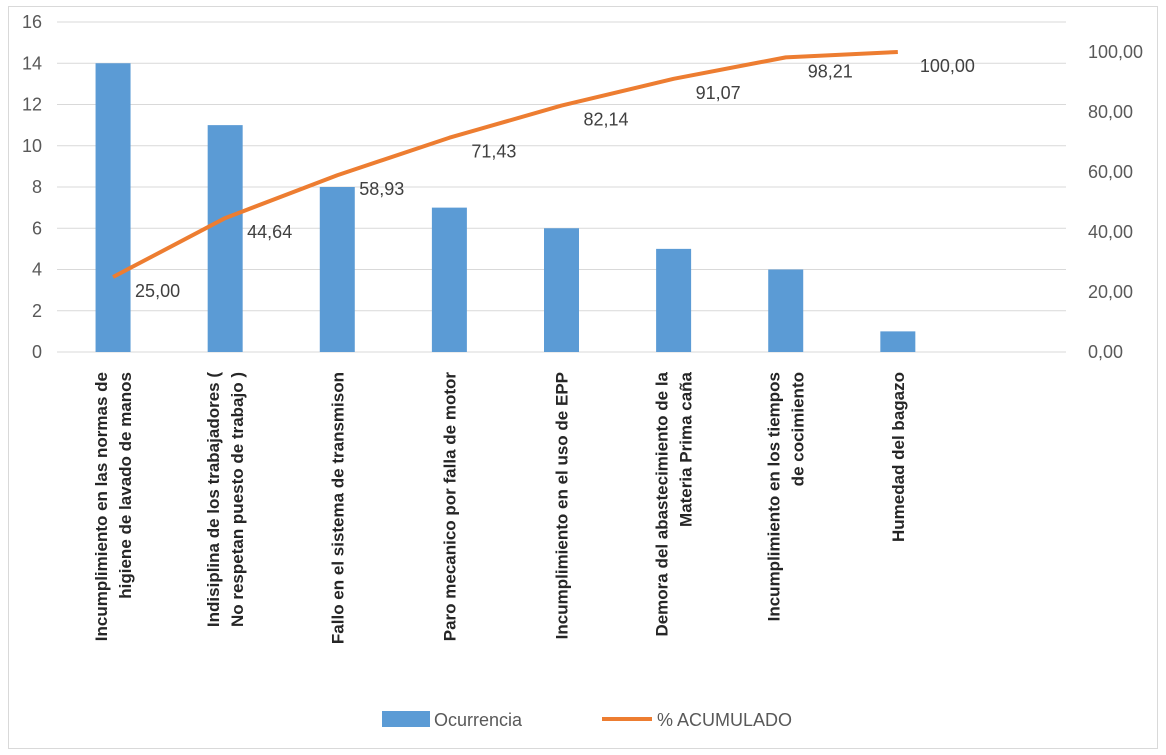 This screenshot has height=755, width=1166. Describe the element at coordinates (37, 187) in the screenshot. I see `left-axis-tick-label: 8` at that location.